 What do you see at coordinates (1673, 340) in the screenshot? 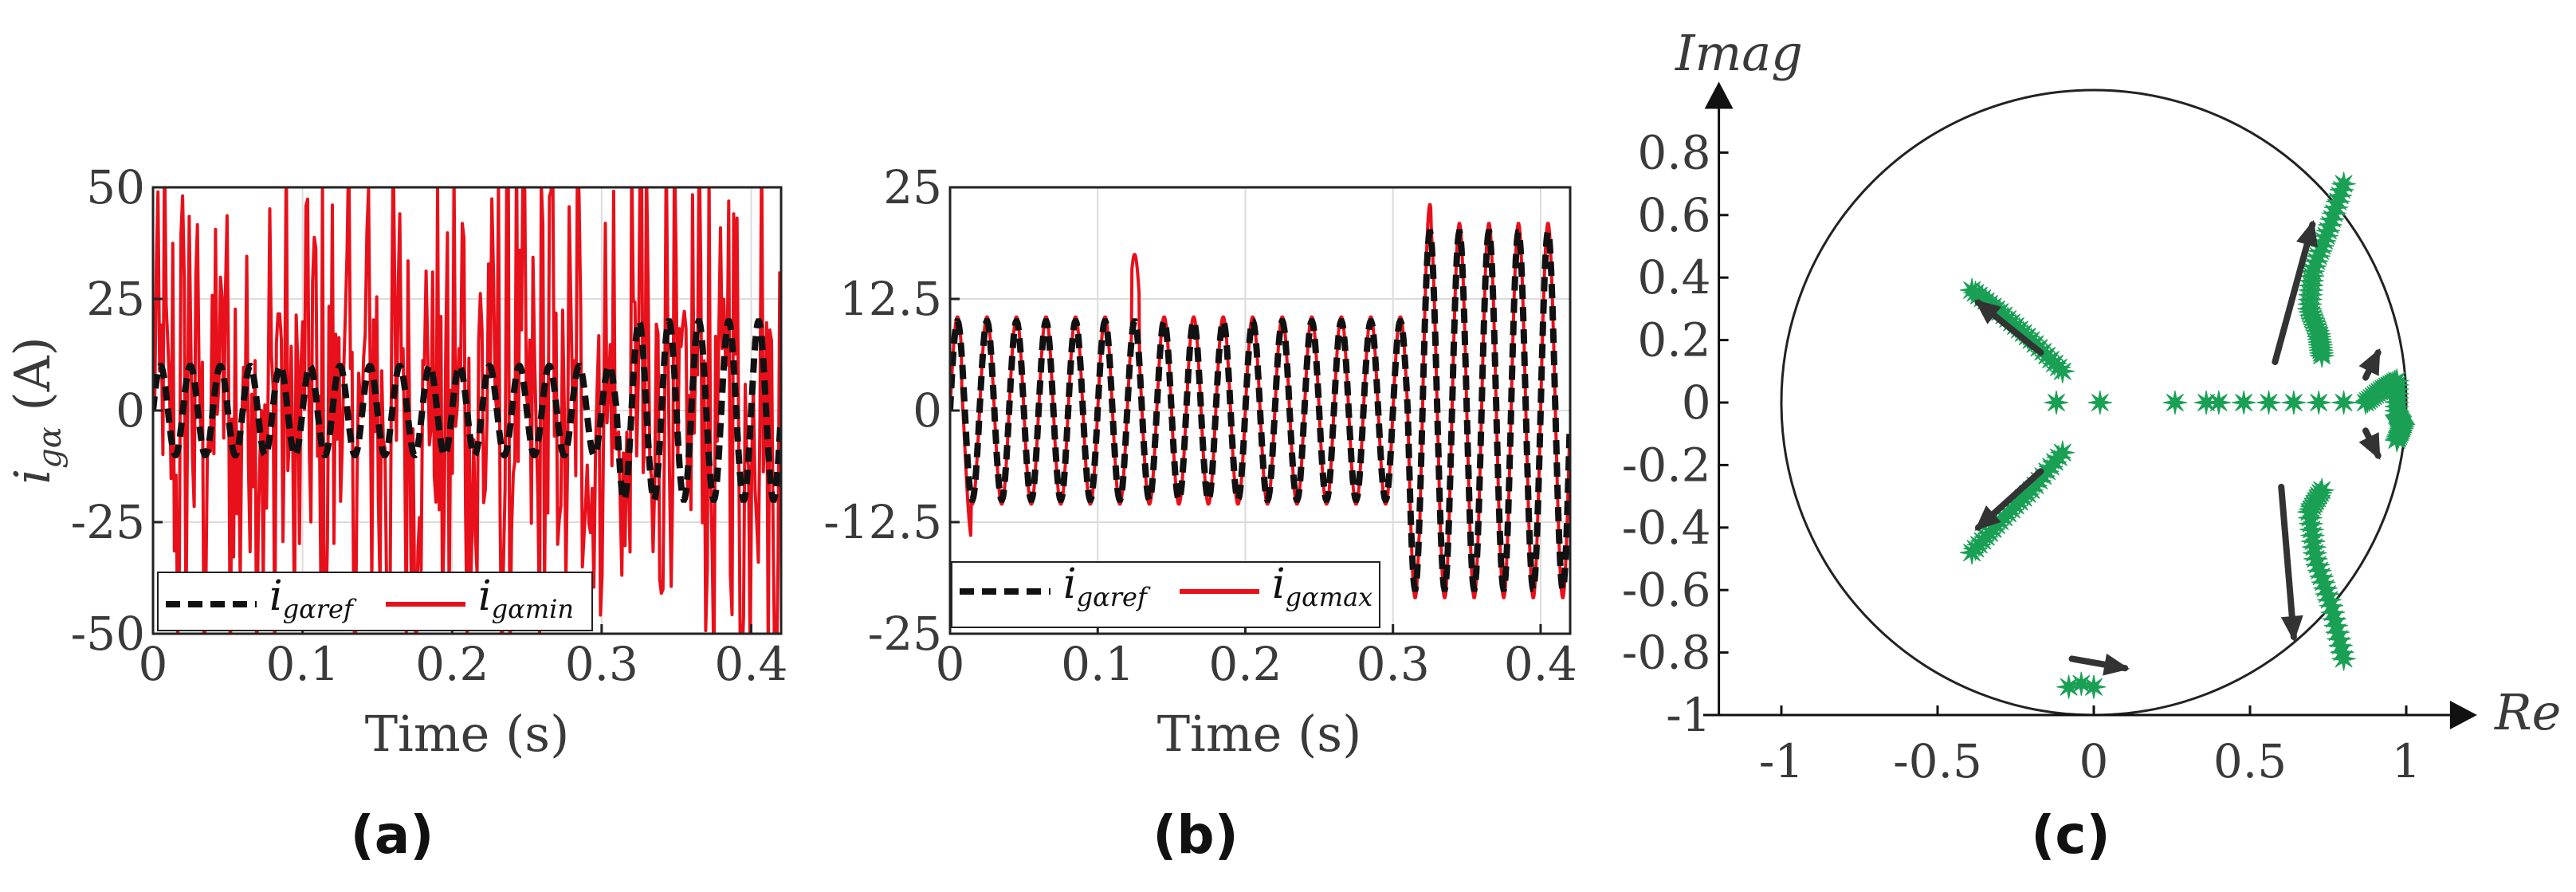
I see `y-tick-label: 0.2` at bounding box center [1673, 340].